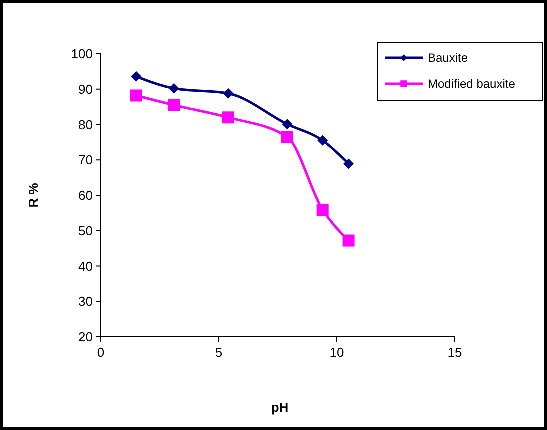  I want to click on legend-label: Modified bauxite, so click(472, 84).